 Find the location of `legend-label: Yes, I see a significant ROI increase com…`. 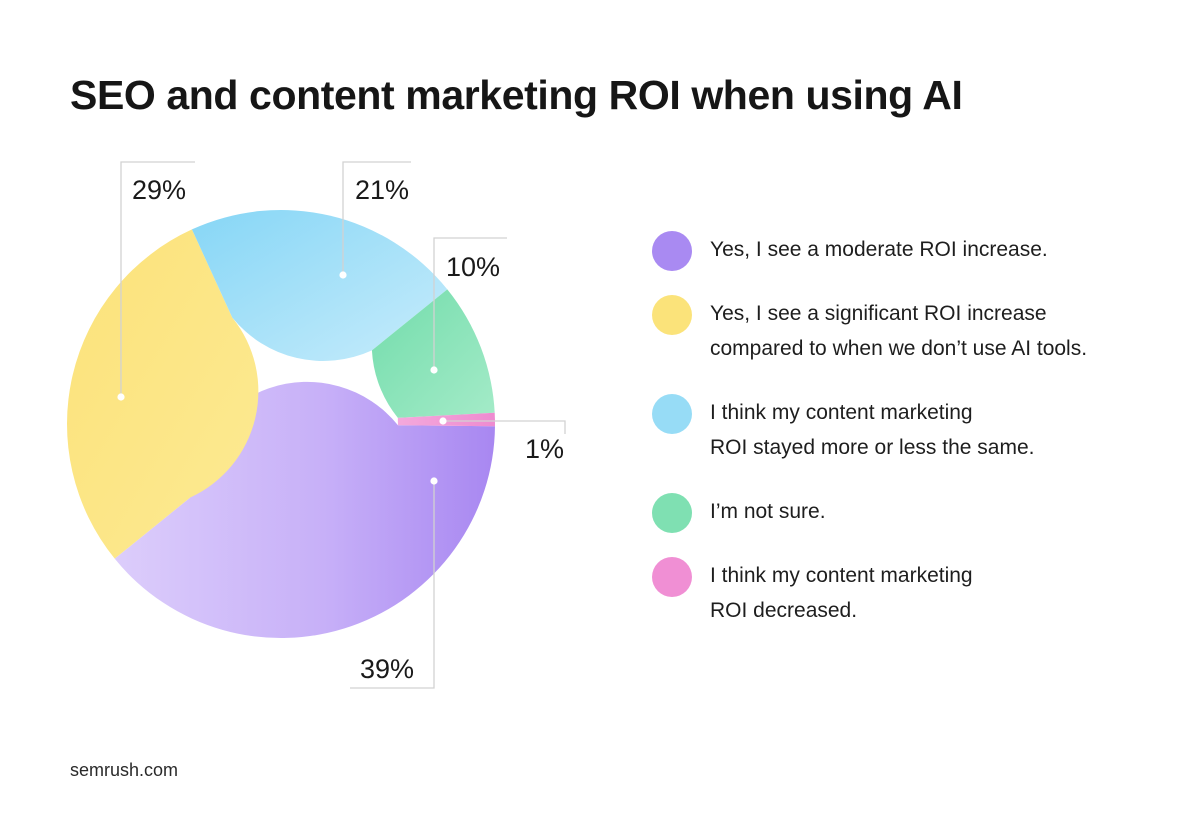

legend-label: Yes, I see a significant ROI increase com… is located at coordinates (930, 331).